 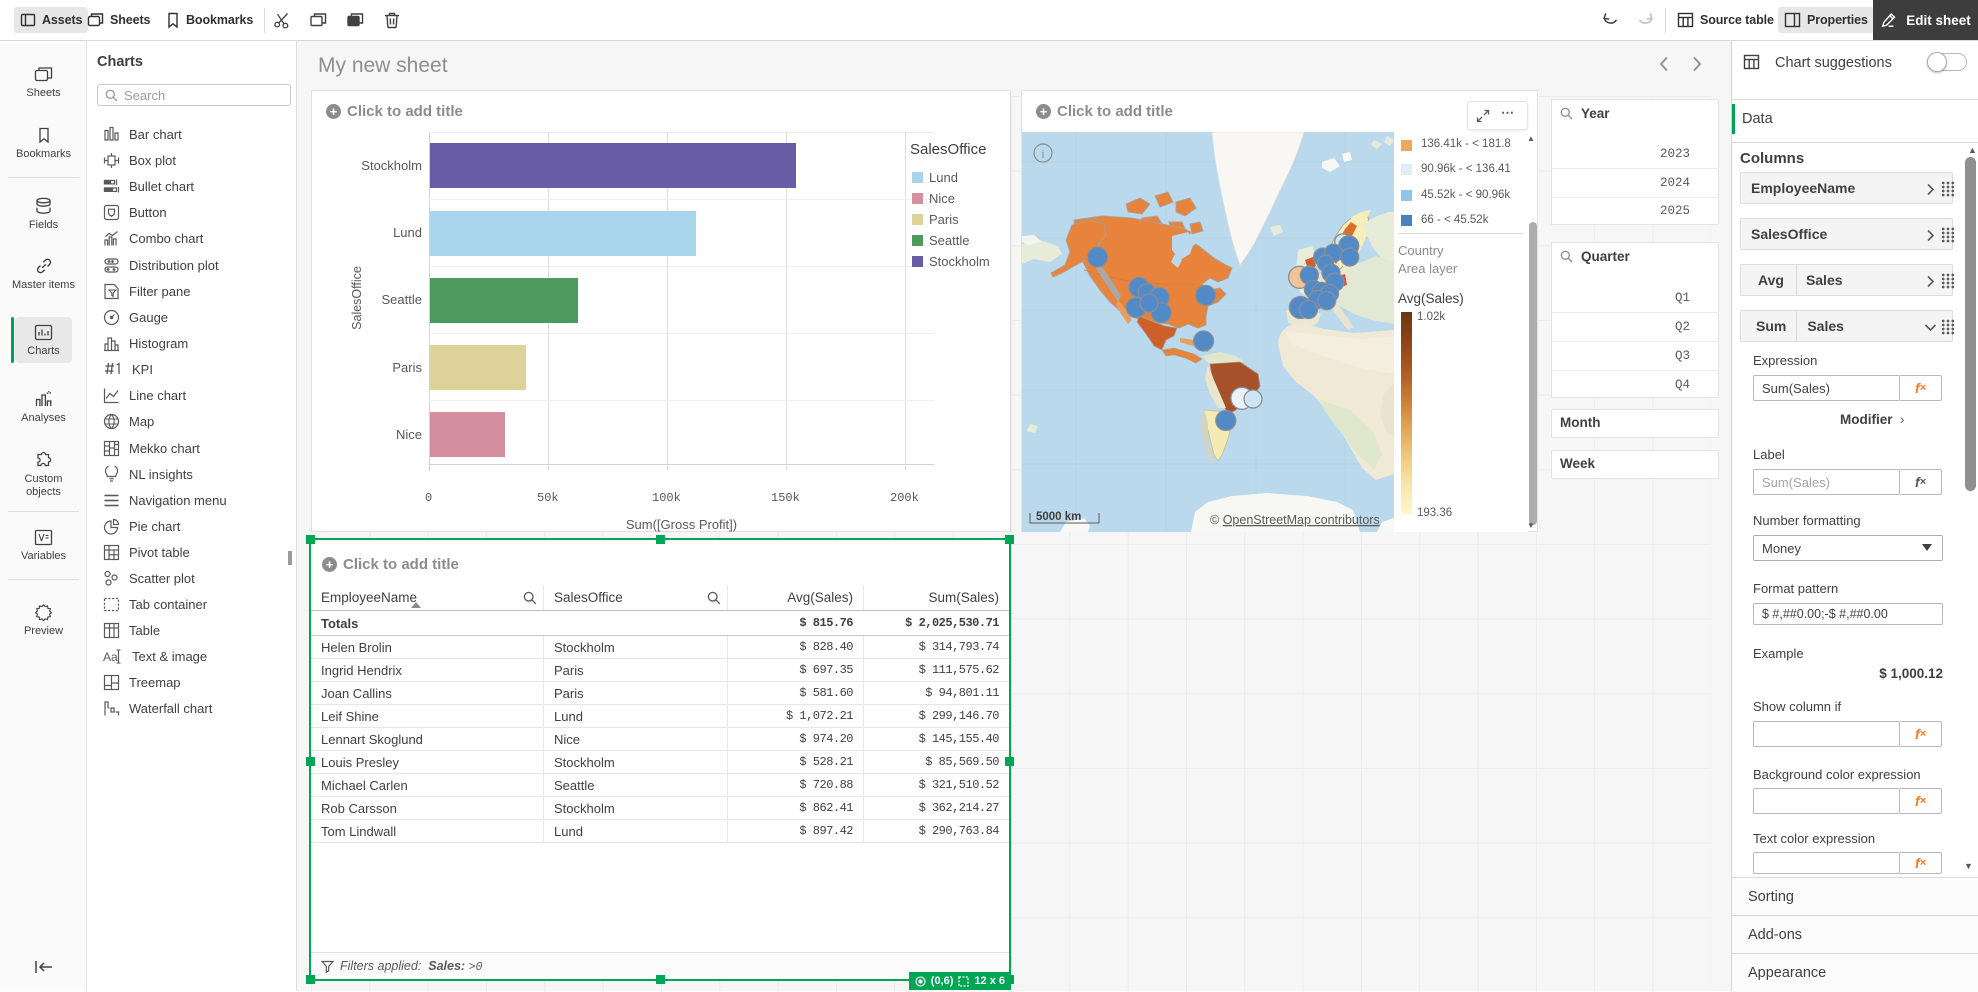 I want to click on svg-text: © OpenStreetMap contributors, so click(x=1295, y=520).